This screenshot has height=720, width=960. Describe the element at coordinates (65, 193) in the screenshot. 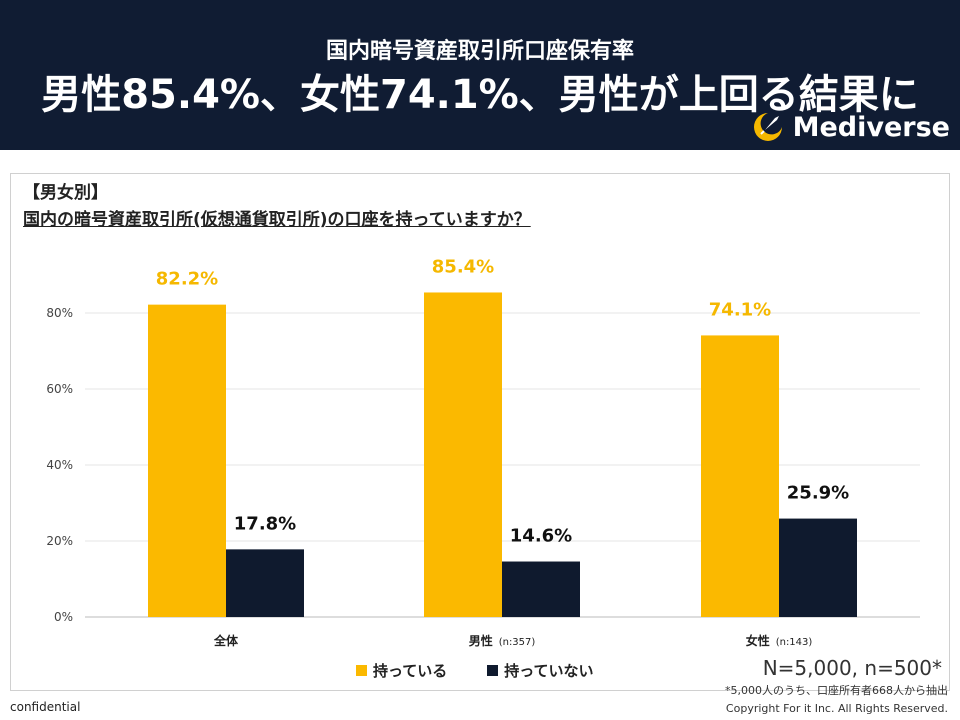

I see `section-label: 【男女別】` at that location.